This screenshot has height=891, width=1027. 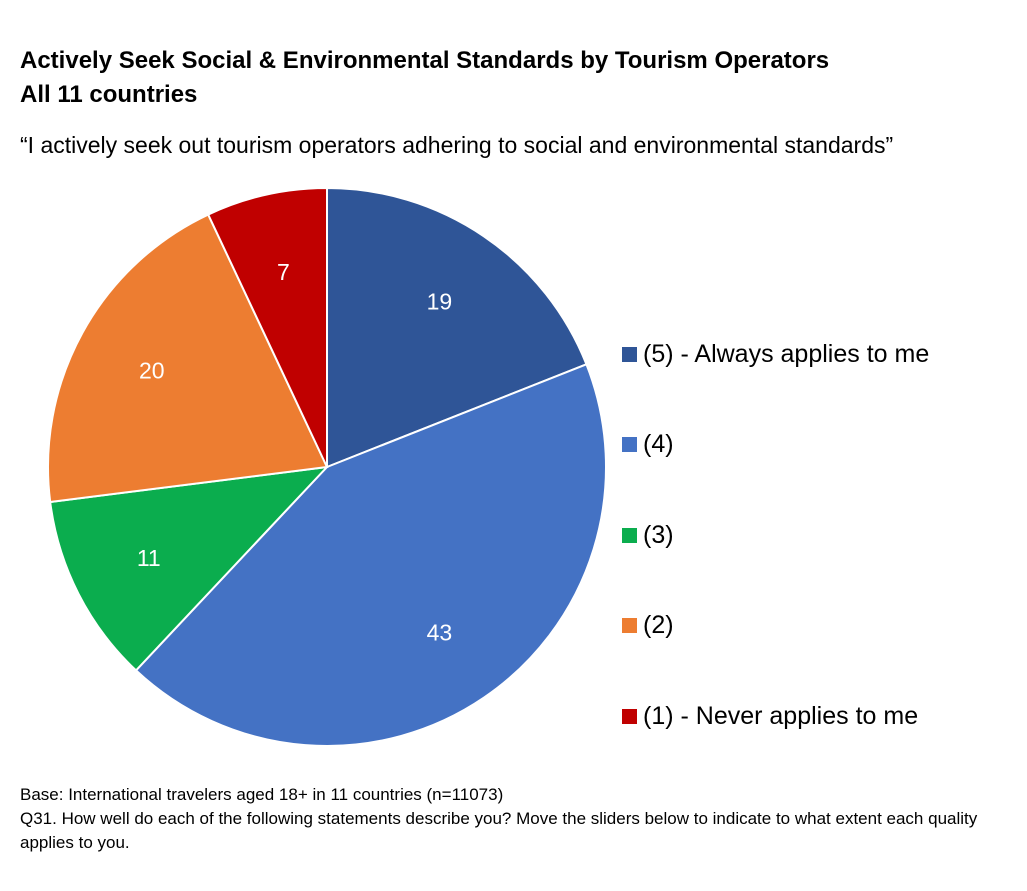 I want to click on legend-item-1-never-applies-to-me: (1) - Never applies to me, so click(x=775, y=716).